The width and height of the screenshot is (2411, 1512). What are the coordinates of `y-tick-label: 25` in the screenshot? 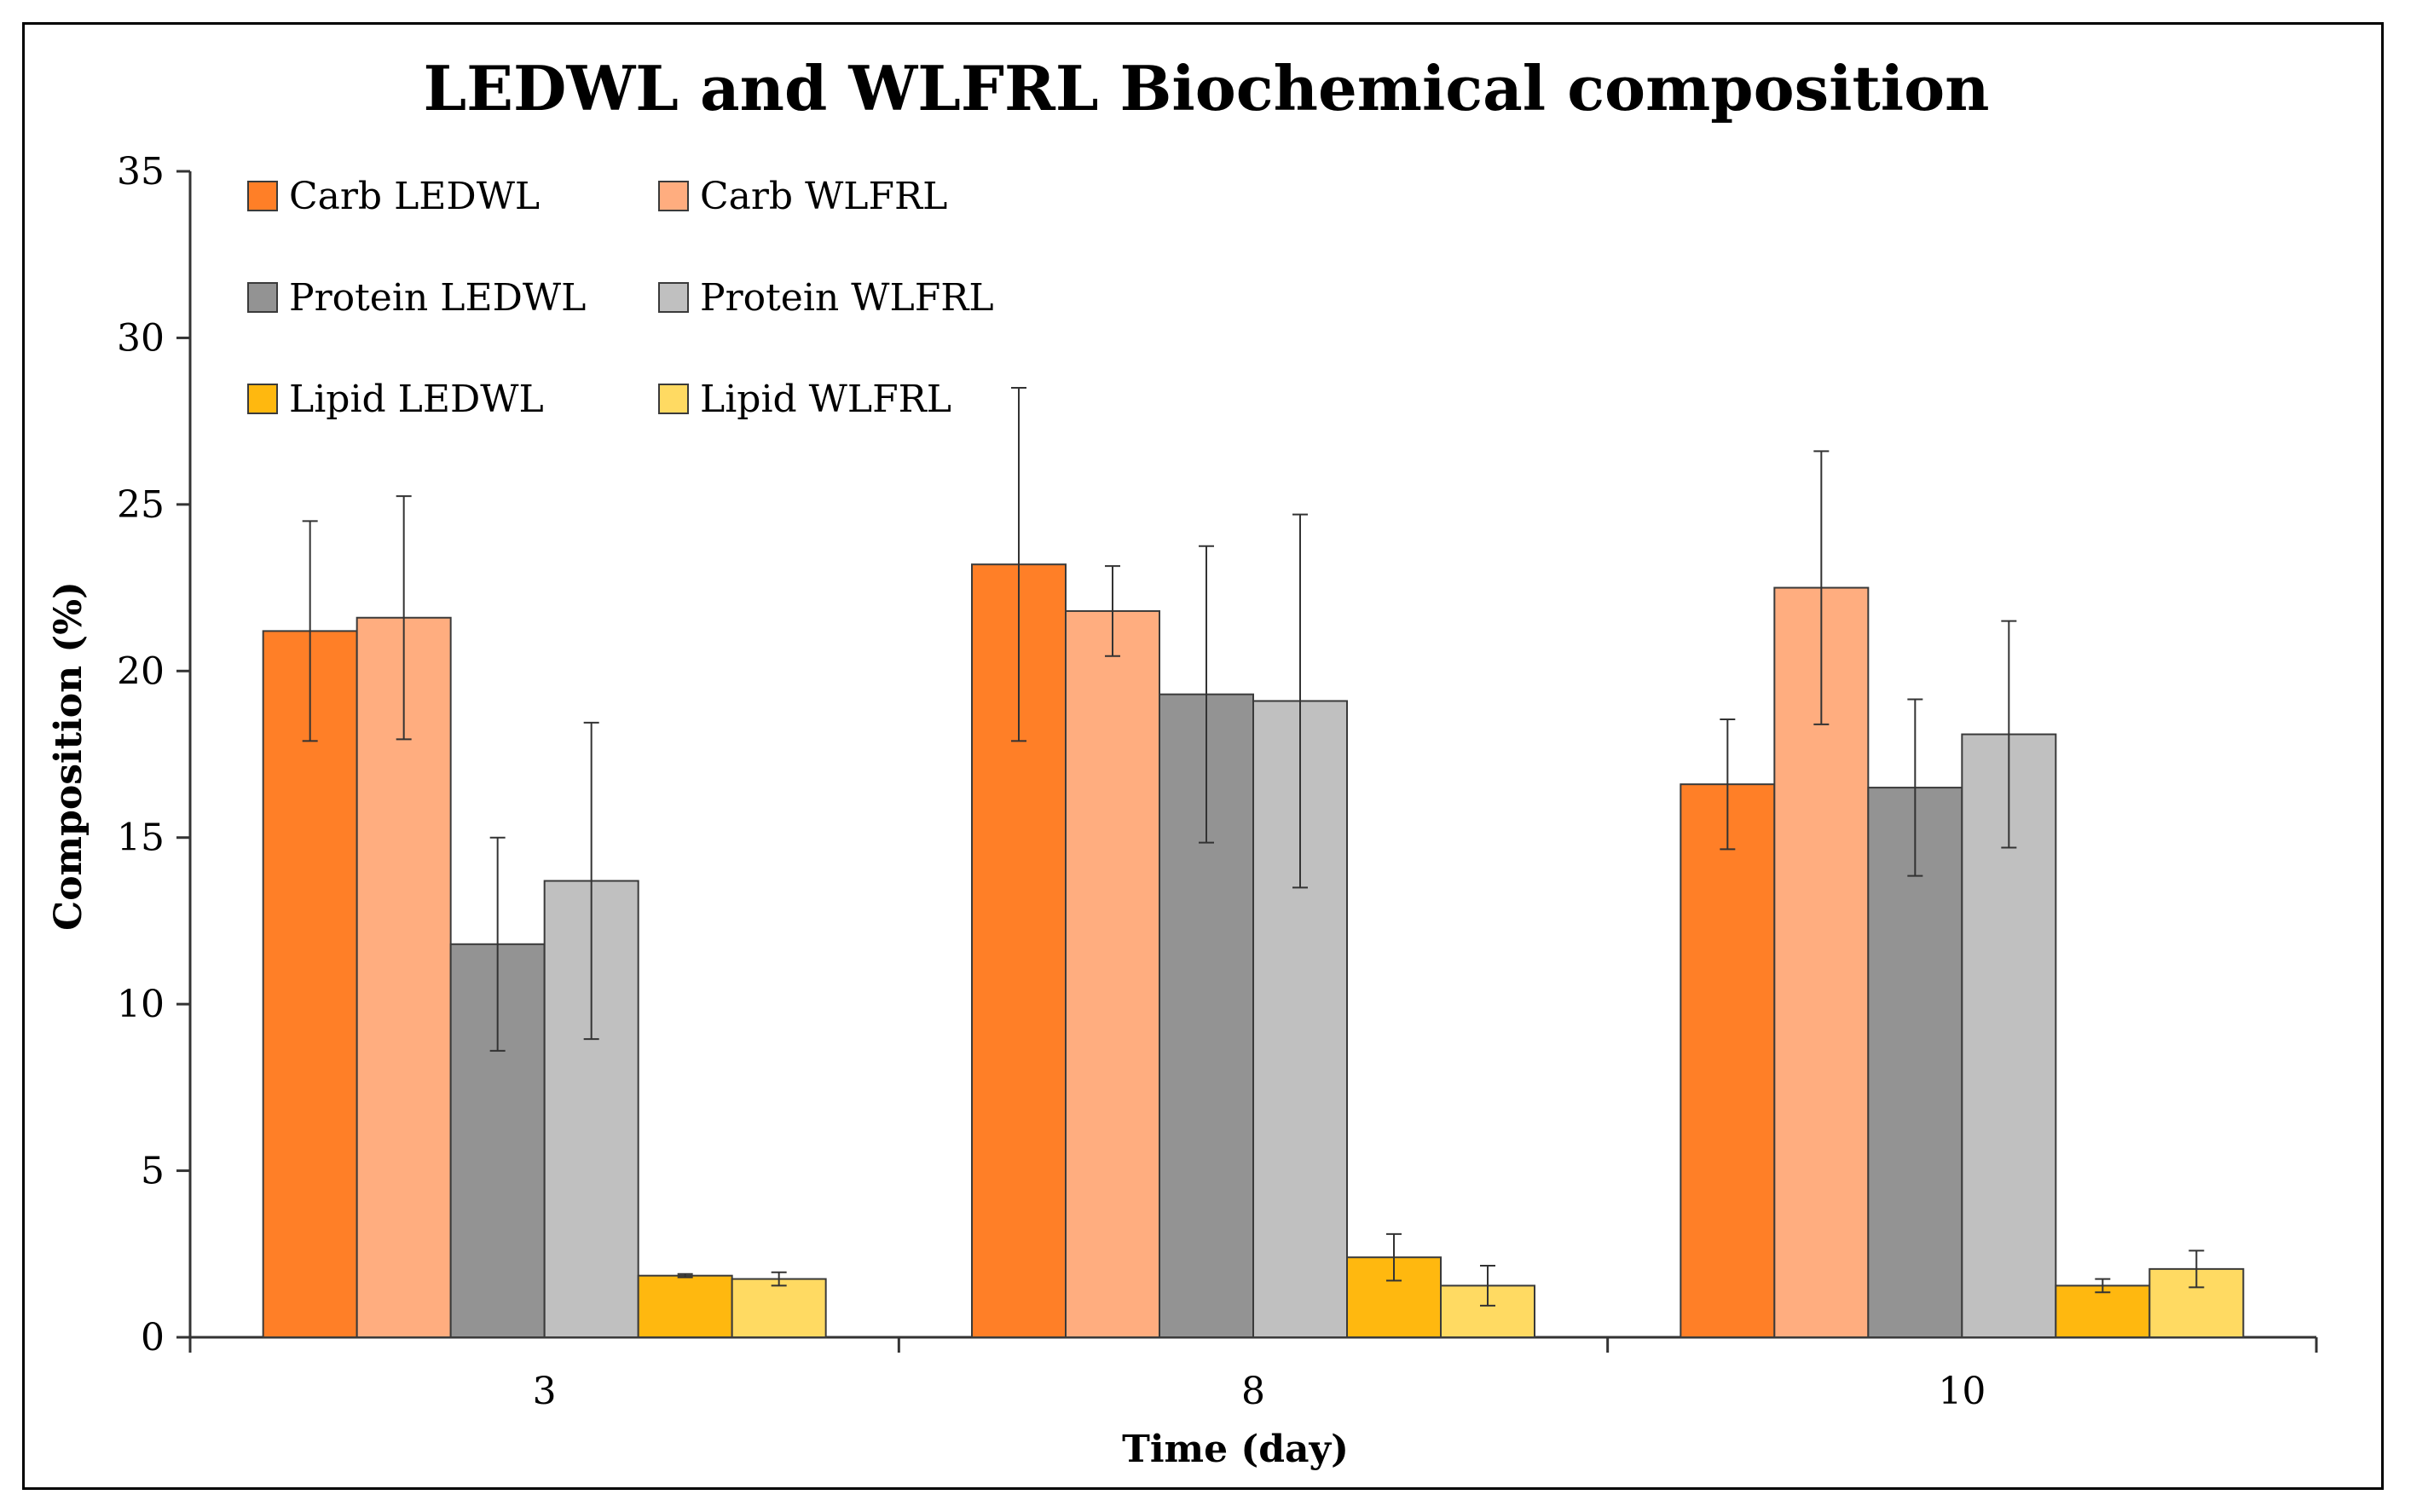 It's located at (141, 505).